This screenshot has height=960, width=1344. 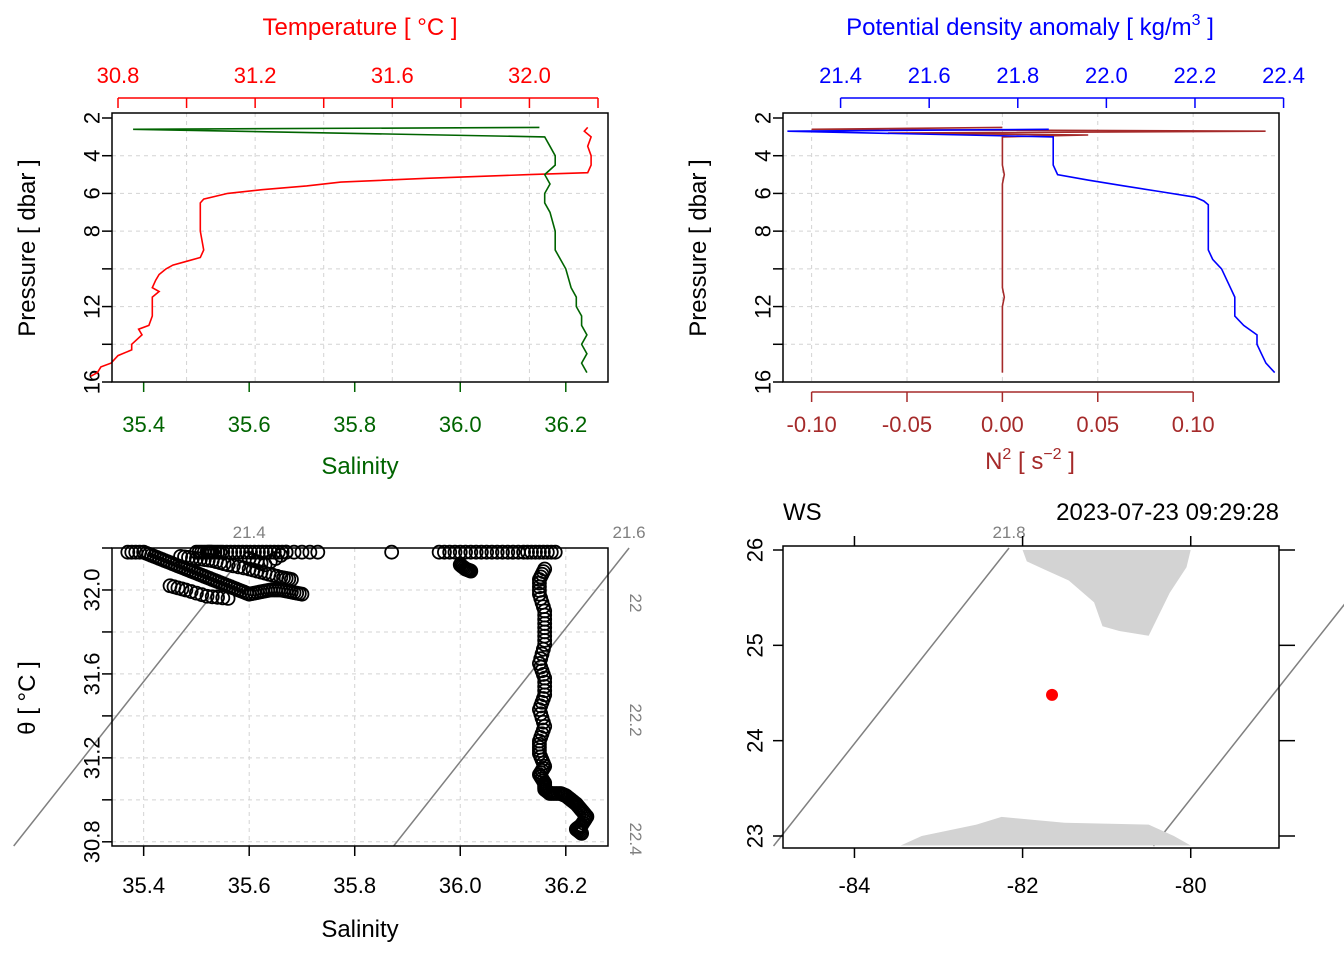 I want to click on latitude-tick-label: 23, so click(x=755, y=836).